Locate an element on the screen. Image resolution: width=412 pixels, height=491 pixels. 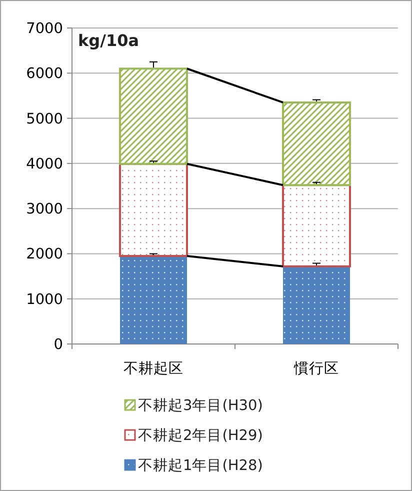
y-axis-title: kg/10a is located at coordinates (108, 40).